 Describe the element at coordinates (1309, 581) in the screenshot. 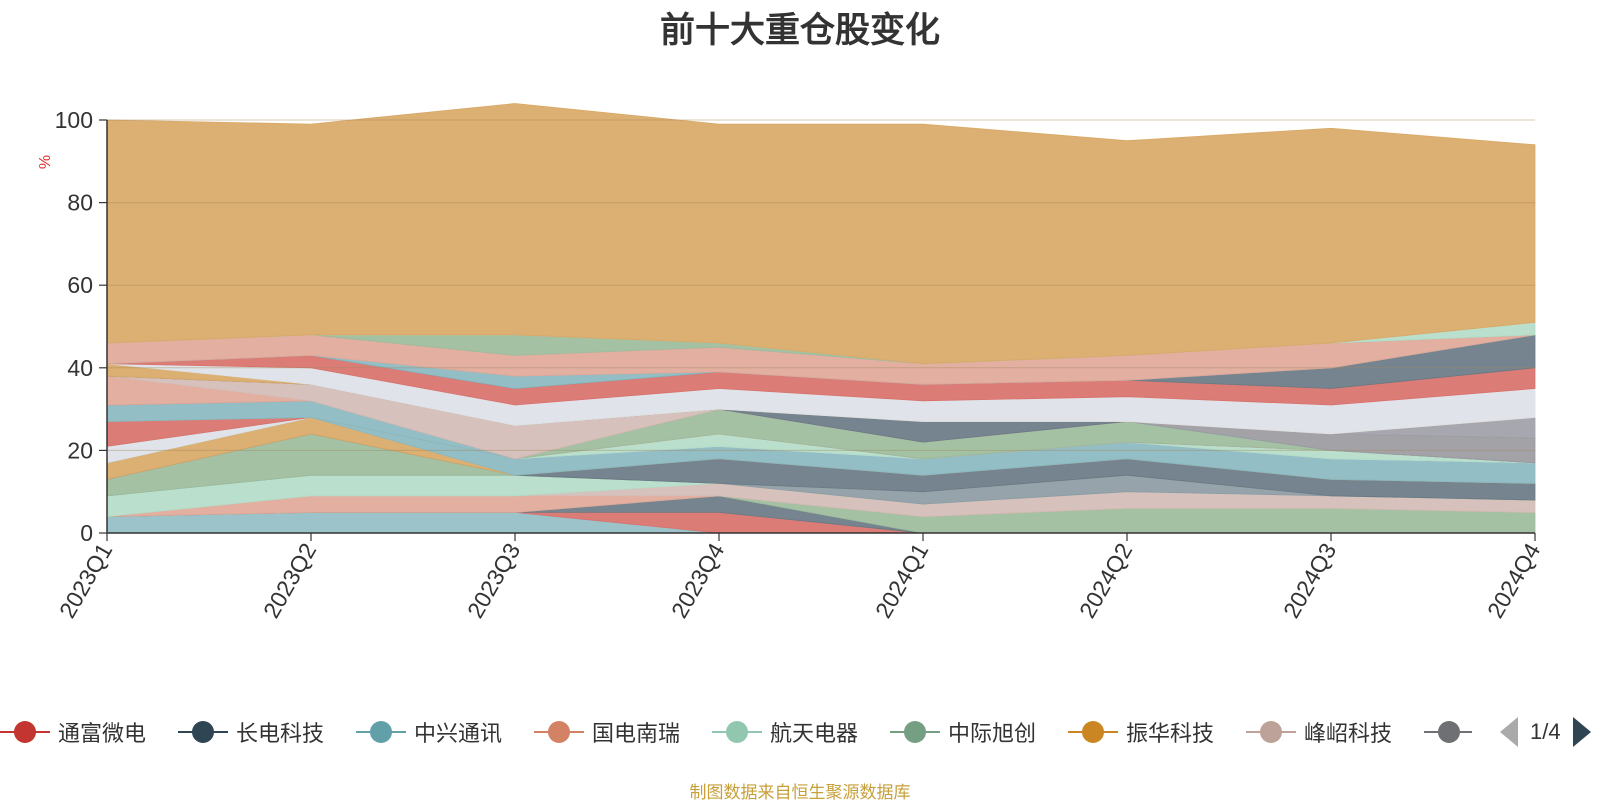

I see `x-tick-label: 2024Q3` at that location.